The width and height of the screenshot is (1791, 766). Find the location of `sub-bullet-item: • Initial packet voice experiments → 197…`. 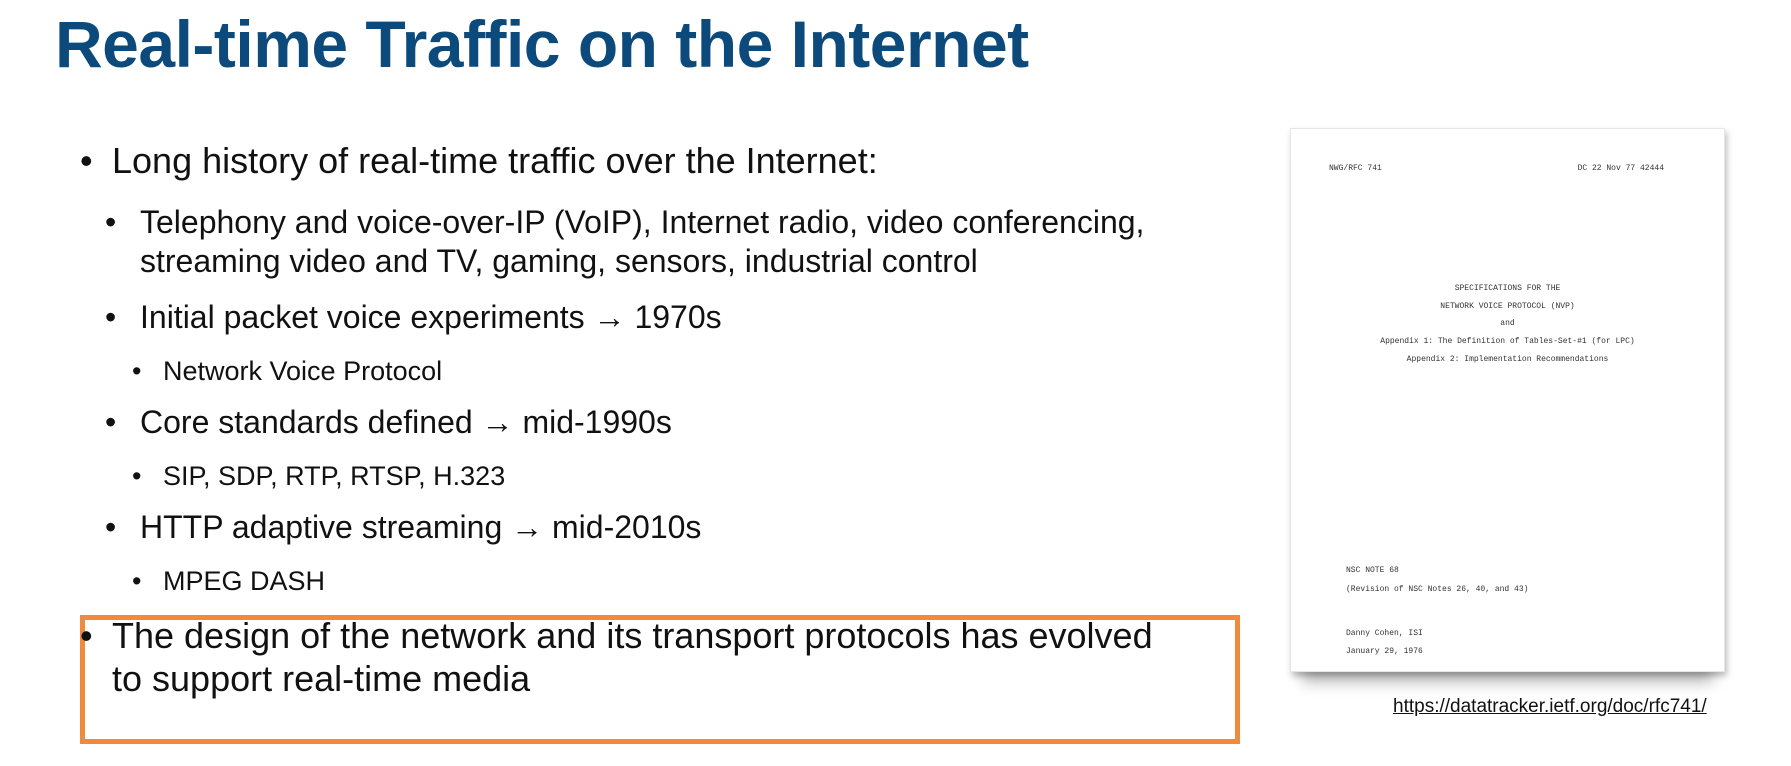

sub-bullet-item: • Initial packet voice experiments → 197… is located at coordinates (413, 317).